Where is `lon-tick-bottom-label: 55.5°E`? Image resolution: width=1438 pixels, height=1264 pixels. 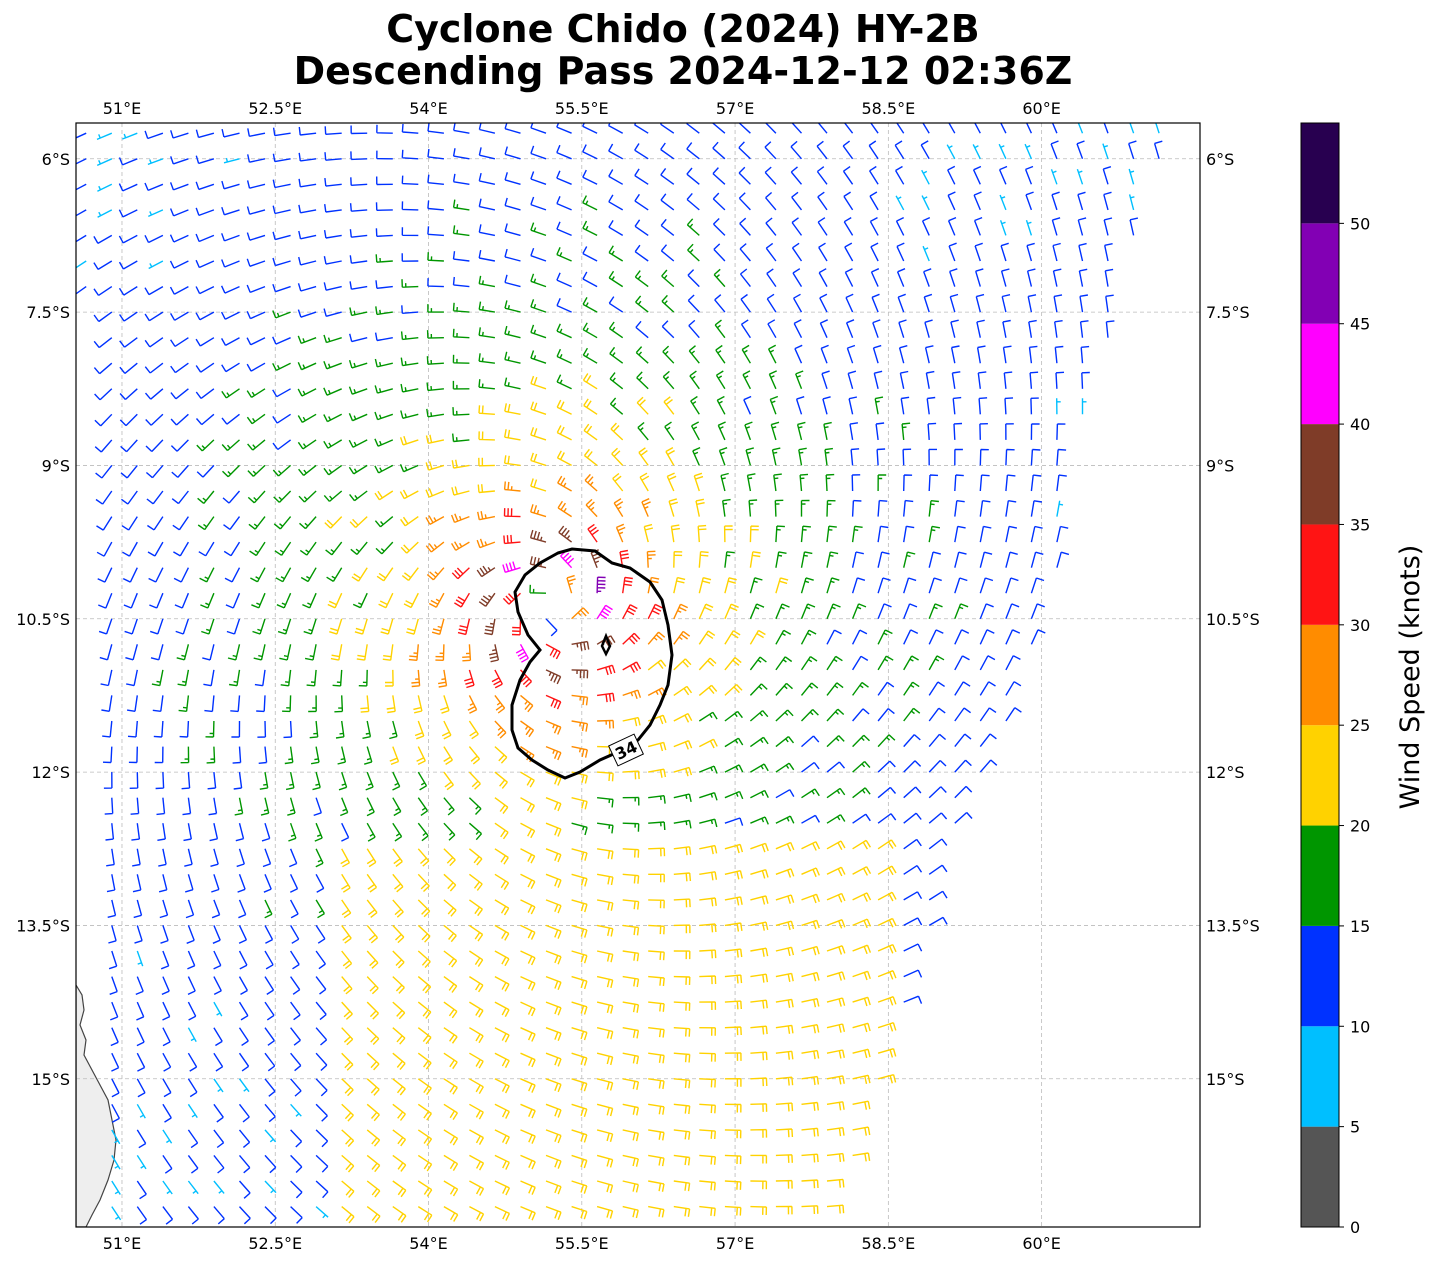
lon-tick-bottom-label: 55.5°E is located at coordinates (582, 1243).